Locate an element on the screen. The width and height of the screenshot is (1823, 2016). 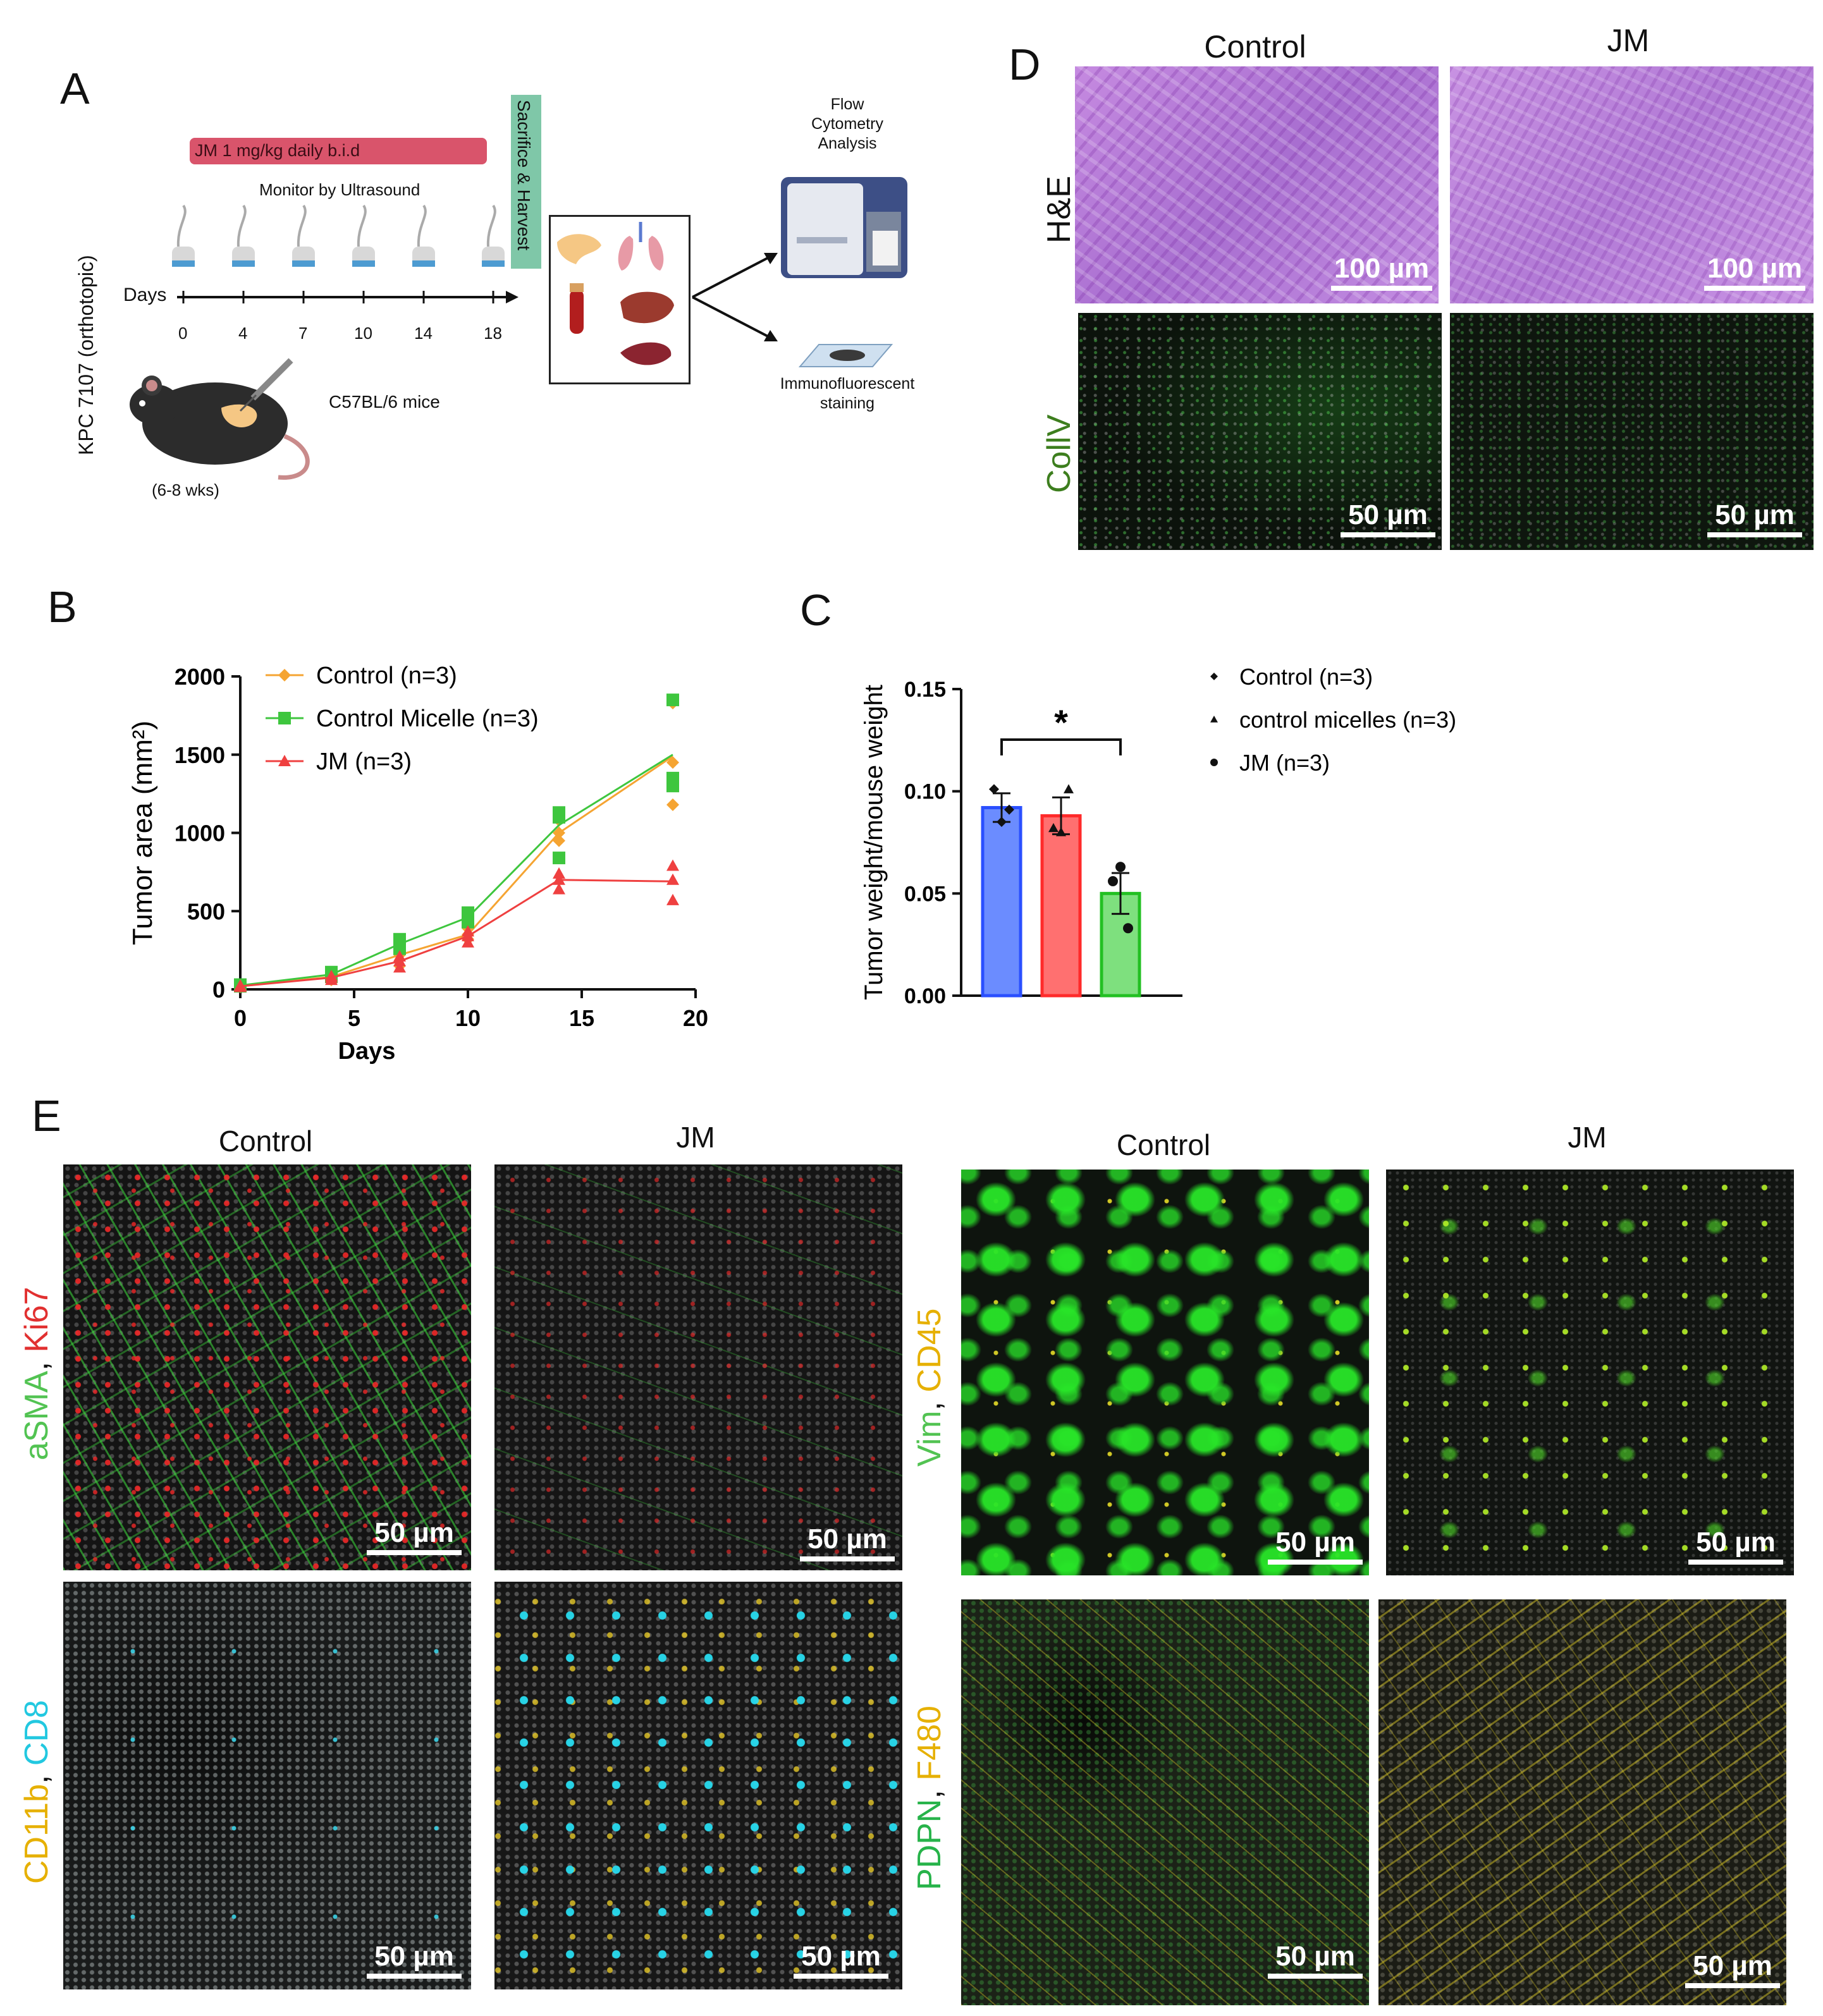
bar is located at coordinates (1001, 902).